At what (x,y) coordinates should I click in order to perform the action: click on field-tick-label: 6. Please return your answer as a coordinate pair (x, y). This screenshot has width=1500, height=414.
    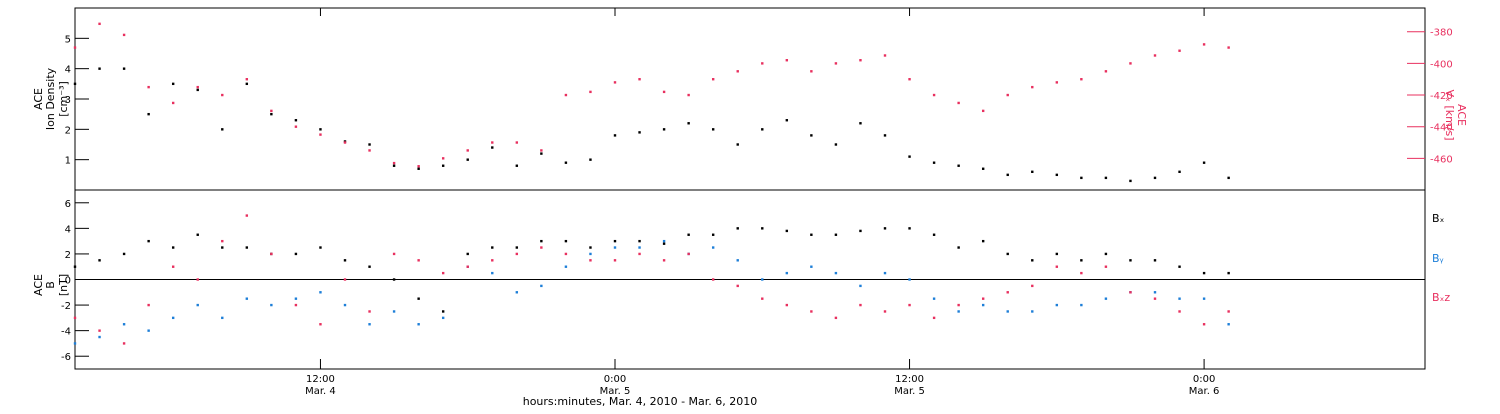
    Looking at the image, I should click on (68, 204).